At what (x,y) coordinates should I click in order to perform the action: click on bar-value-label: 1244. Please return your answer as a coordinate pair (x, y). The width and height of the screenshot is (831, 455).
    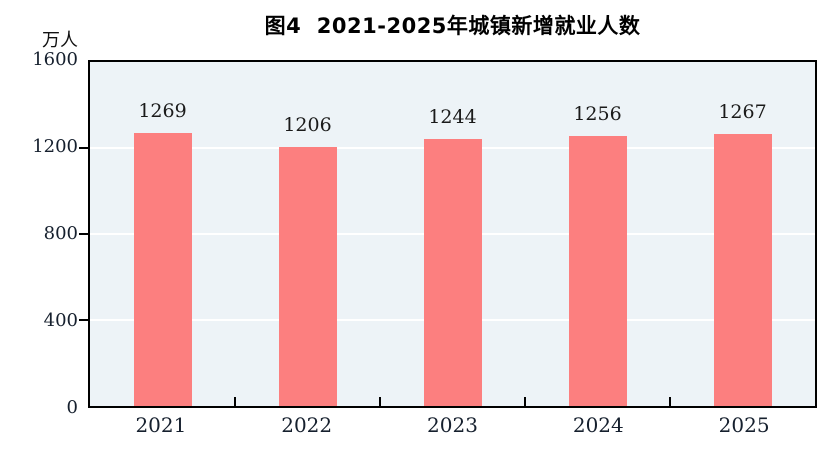
    Looking at the image, I should click on (452, 116).